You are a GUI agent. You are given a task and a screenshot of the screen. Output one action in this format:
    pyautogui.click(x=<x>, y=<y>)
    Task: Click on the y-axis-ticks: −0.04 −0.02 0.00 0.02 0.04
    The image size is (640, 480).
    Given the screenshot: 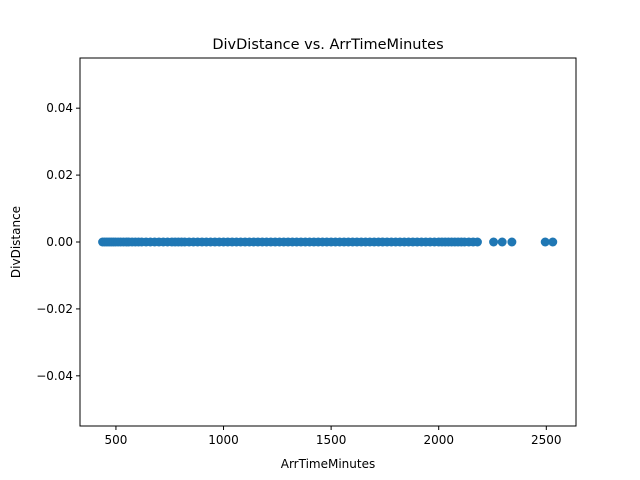 What is the action you would take?
    pyautogui.click(x=58, y=242)
    